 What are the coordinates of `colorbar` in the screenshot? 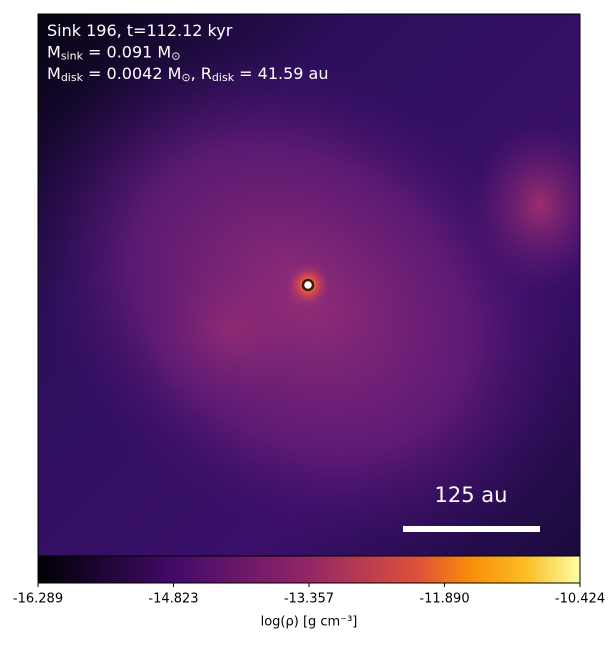 It's located at (309, 569).